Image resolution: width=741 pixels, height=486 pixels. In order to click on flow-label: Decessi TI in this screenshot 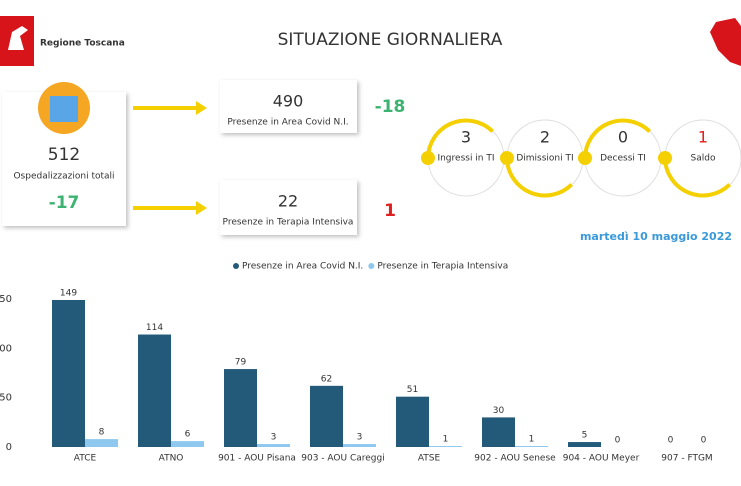, I will do `click(623, 159)`.